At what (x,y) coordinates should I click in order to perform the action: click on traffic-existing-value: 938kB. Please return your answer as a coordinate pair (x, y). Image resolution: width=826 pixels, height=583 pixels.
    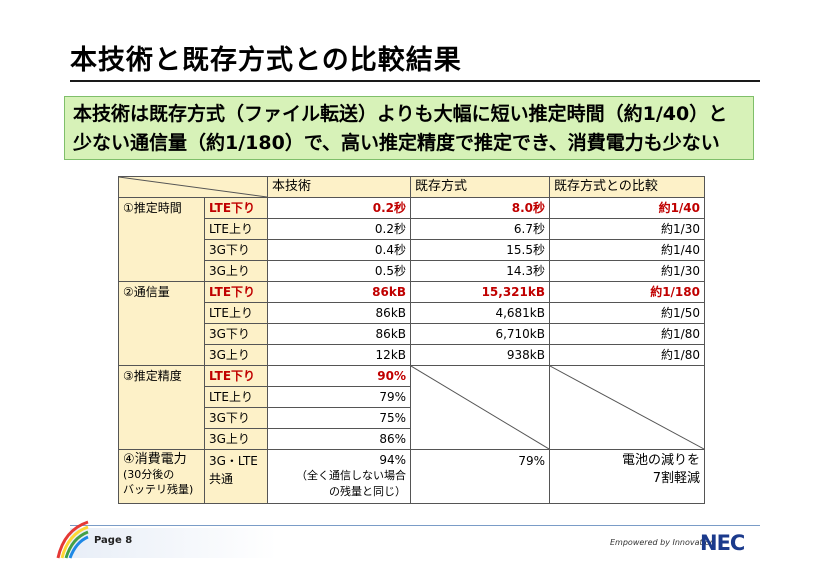
    Looking at the image, I should click on (480, 355).